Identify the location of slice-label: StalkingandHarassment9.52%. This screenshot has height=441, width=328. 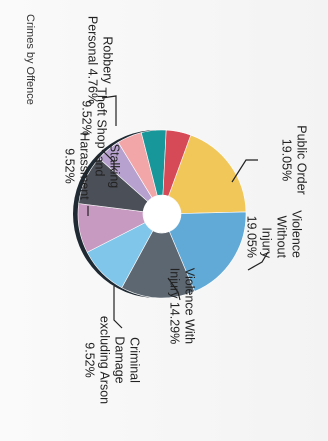
(92, 166).